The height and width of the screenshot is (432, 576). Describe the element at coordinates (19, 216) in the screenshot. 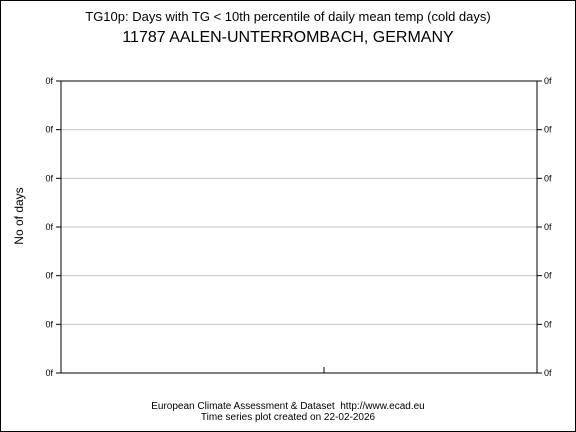

I see `y-axis-label: No of days` at that location.